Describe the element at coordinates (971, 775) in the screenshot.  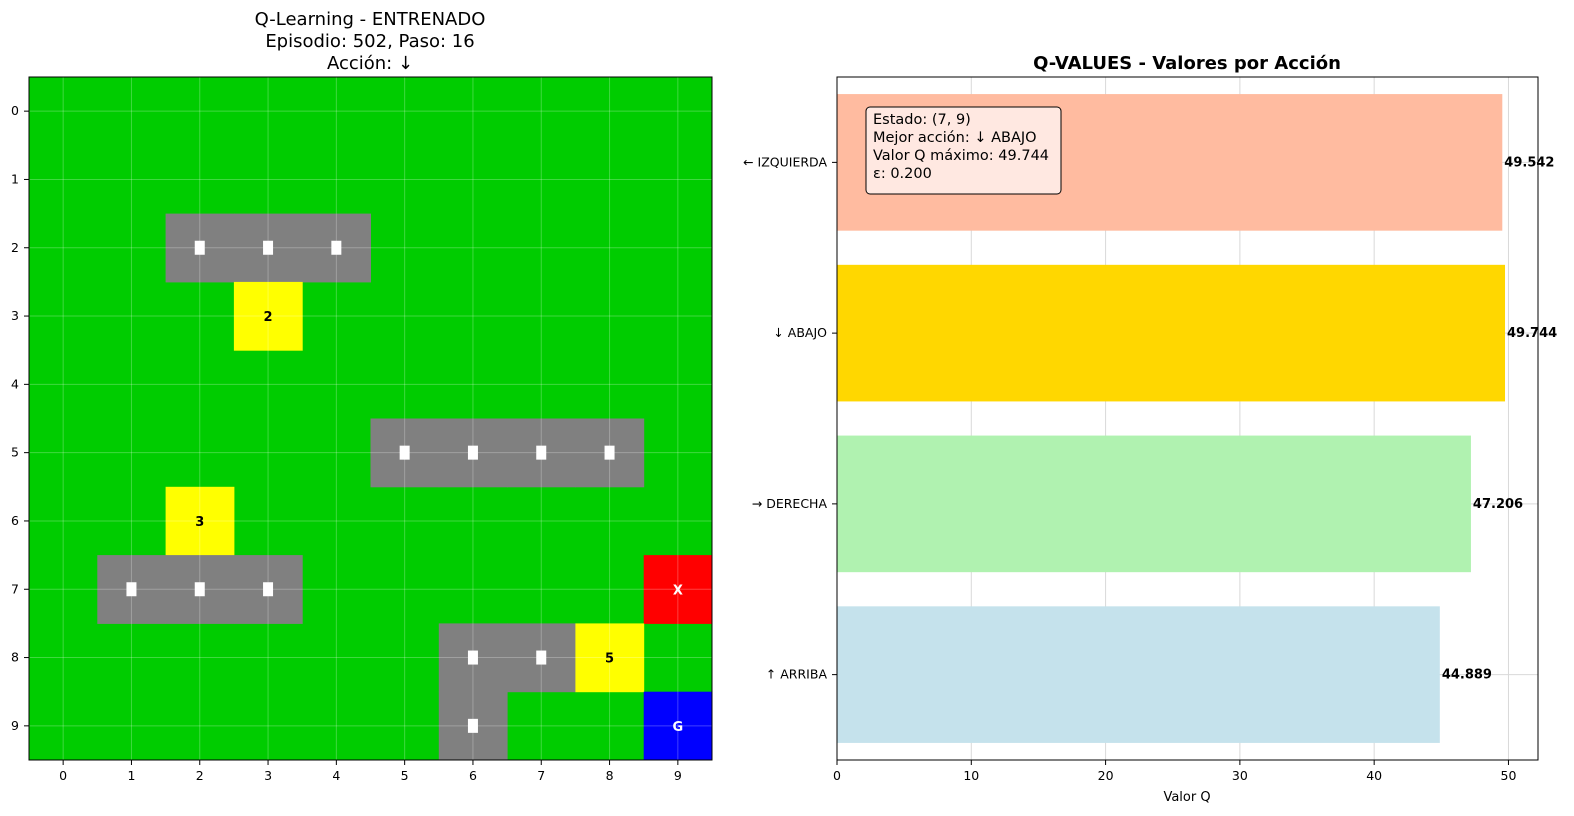
I see `x-tick-label: 10` at that location.